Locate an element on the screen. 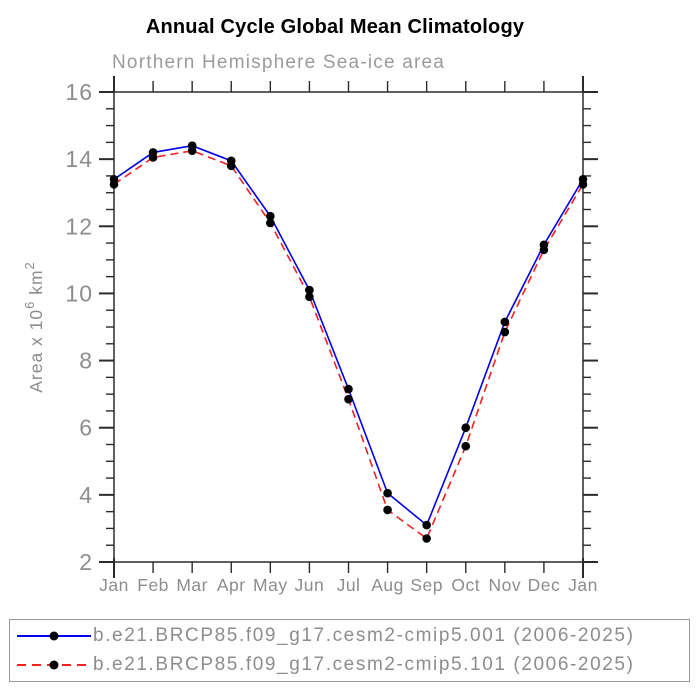 The image size is (700, 700). y-axis-title-part: 2 is located at coordinates (29, 265).